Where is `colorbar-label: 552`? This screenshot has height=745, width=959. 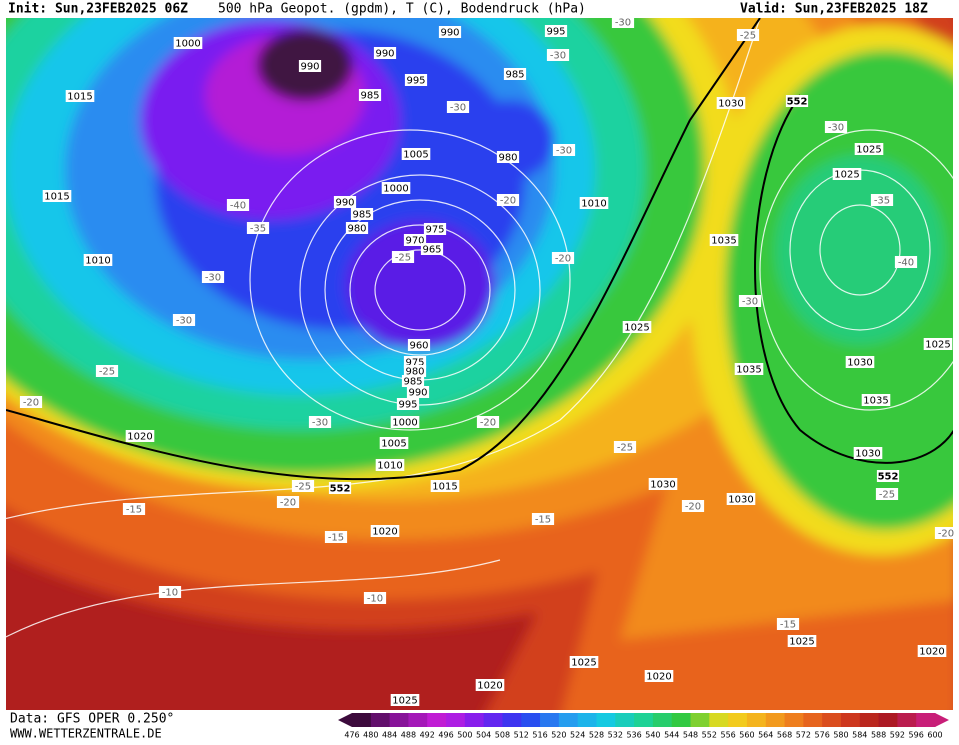
colorbar-label: 552 is located at coordinates (709, 735).